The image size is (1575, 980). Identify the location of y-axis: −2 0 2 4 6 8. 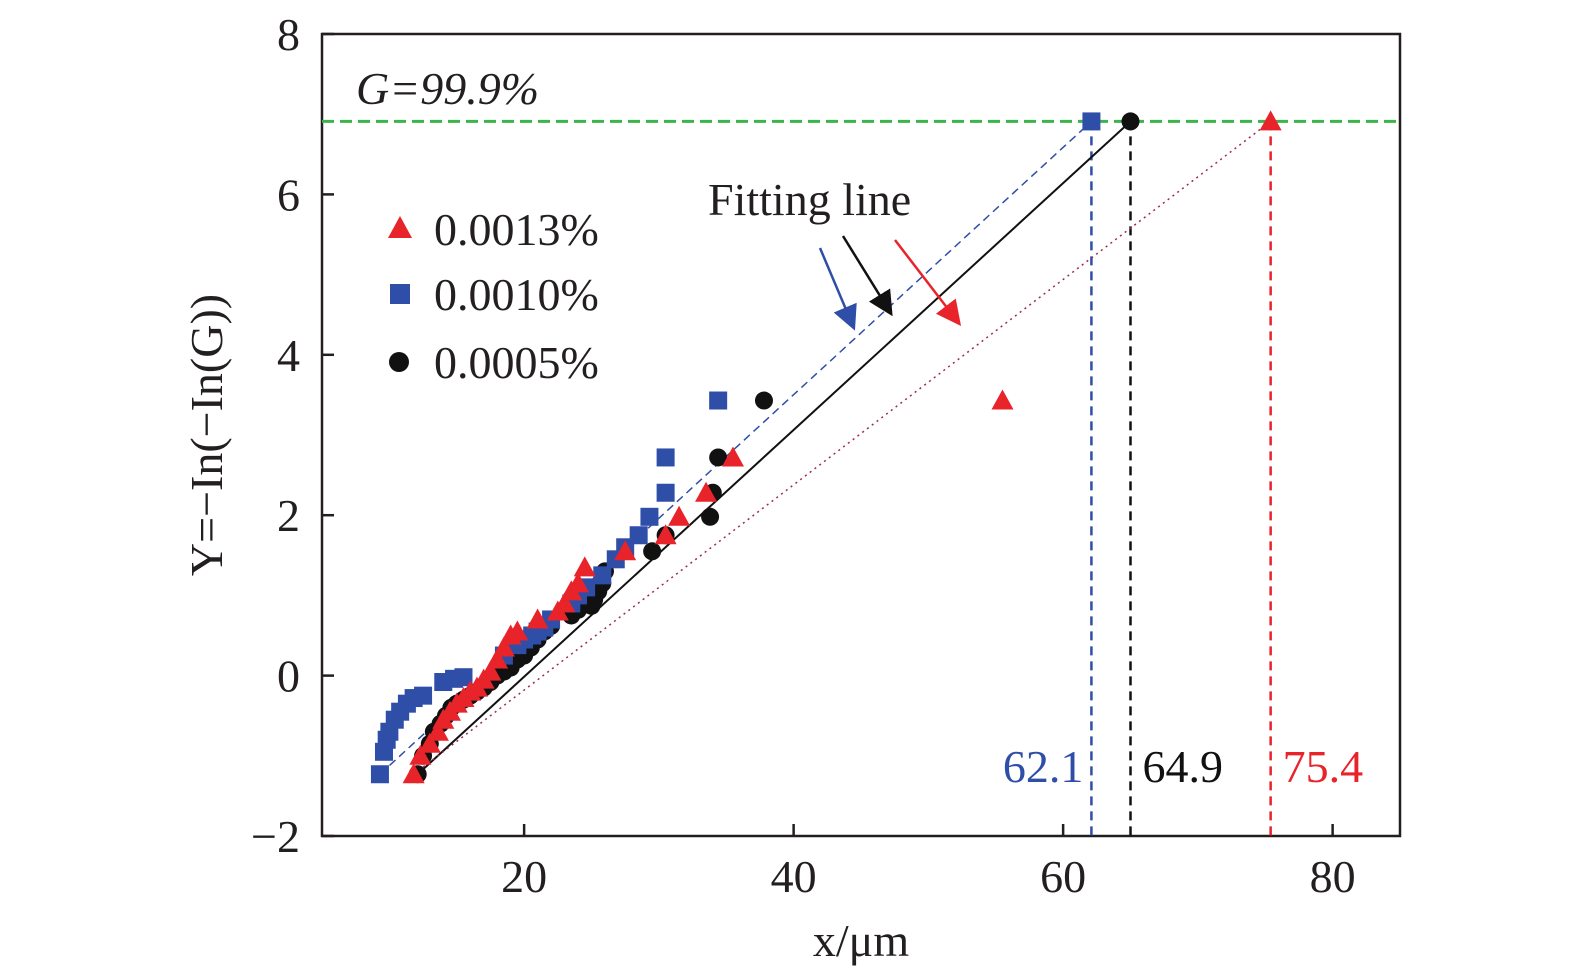
(292, 435).